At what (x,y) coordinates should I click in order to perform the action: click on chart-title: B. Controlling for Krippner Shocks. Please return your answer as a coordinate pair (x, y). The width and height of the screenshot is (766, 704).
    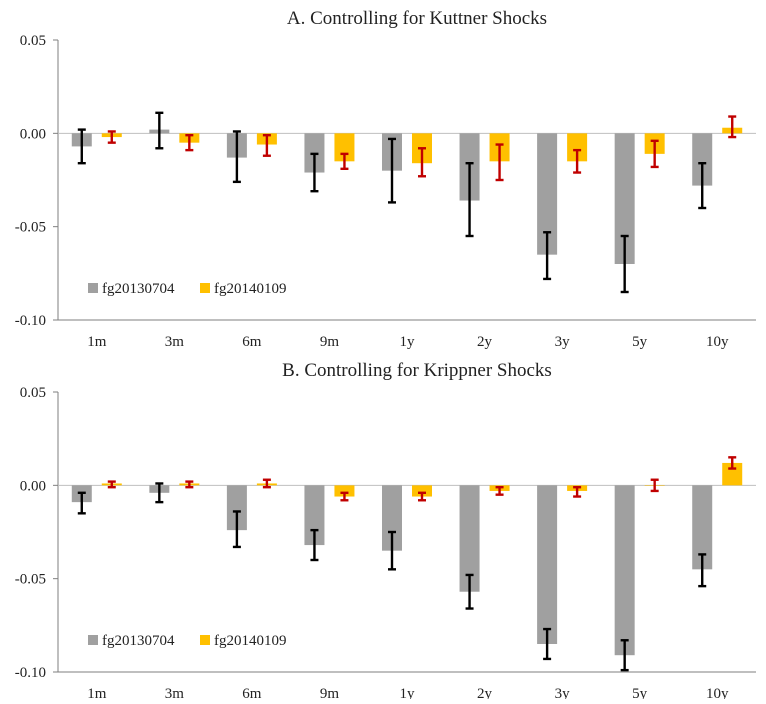
    Looking at the image, I should click on (417, 370).